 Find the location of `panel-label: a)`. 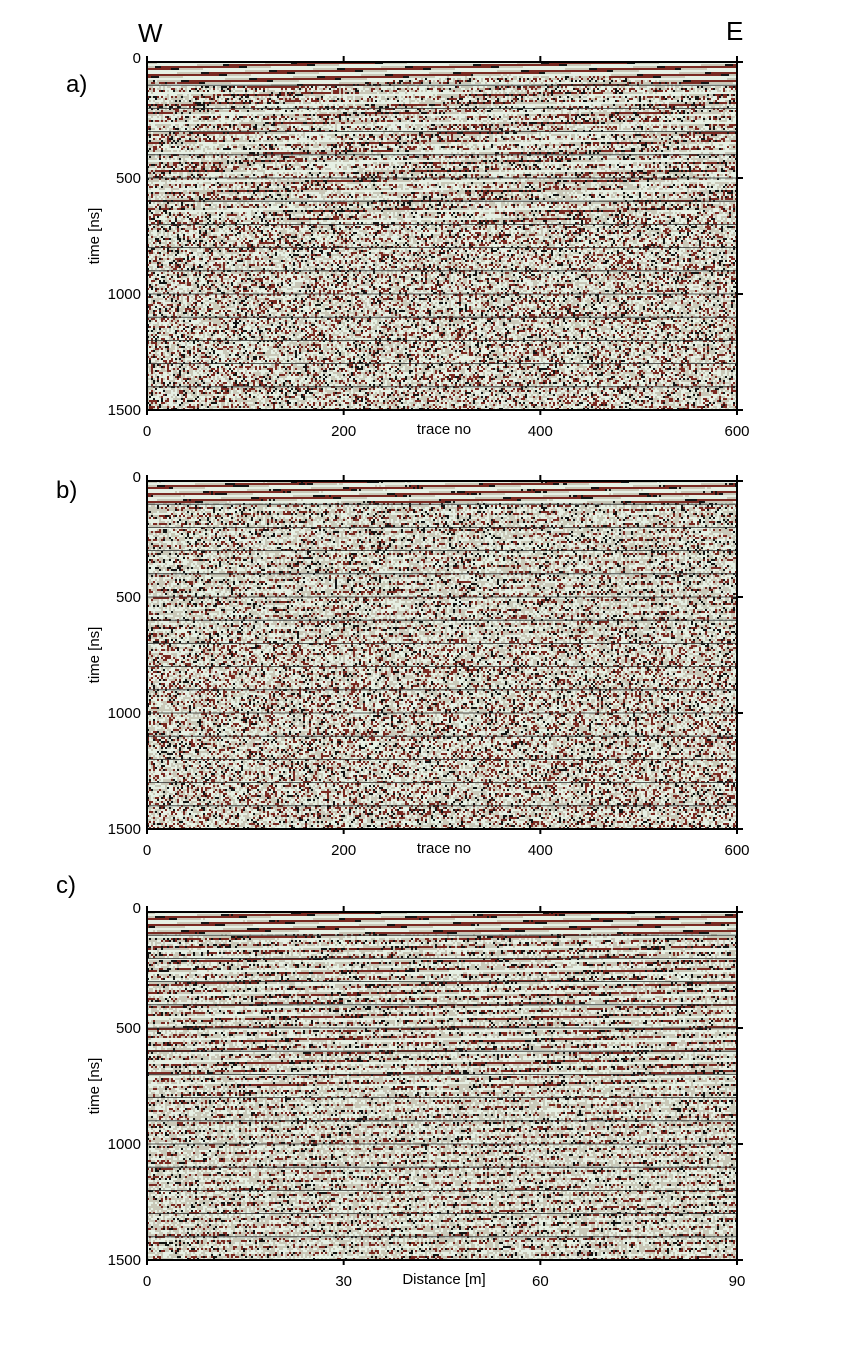

panel-label: a) is located at coordinates (76, 84).